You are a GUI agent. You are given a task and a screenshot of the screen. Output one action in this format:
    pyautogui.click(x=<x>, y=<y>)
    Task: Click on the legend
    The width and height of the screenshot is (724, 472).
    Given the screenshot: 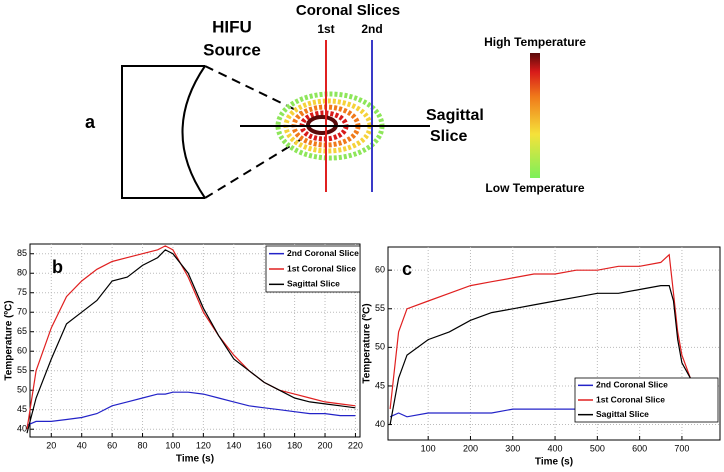 What is the action you would take?
    pyautogui.click(x=646, y=400)
    